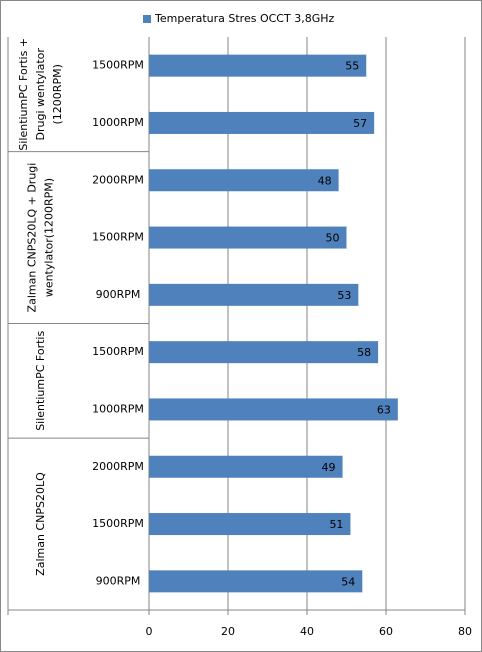 The image size is (482, 652). Describe the element at coordinates (333, 238) in the screenshot. I see `data-label: 50` at that location.